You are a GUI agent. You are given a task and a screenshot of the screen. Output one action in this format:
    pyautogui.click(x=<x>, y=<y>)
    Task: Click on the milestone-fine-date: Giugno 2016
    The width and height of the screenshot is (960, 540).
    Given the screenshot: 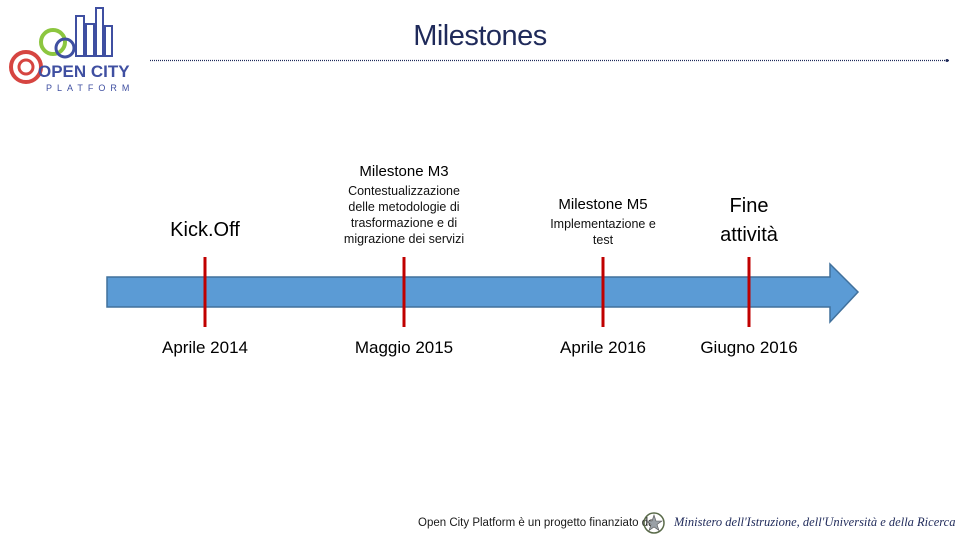 What is the action you would take?
    pyautogui.click(x=749, y=347)
    